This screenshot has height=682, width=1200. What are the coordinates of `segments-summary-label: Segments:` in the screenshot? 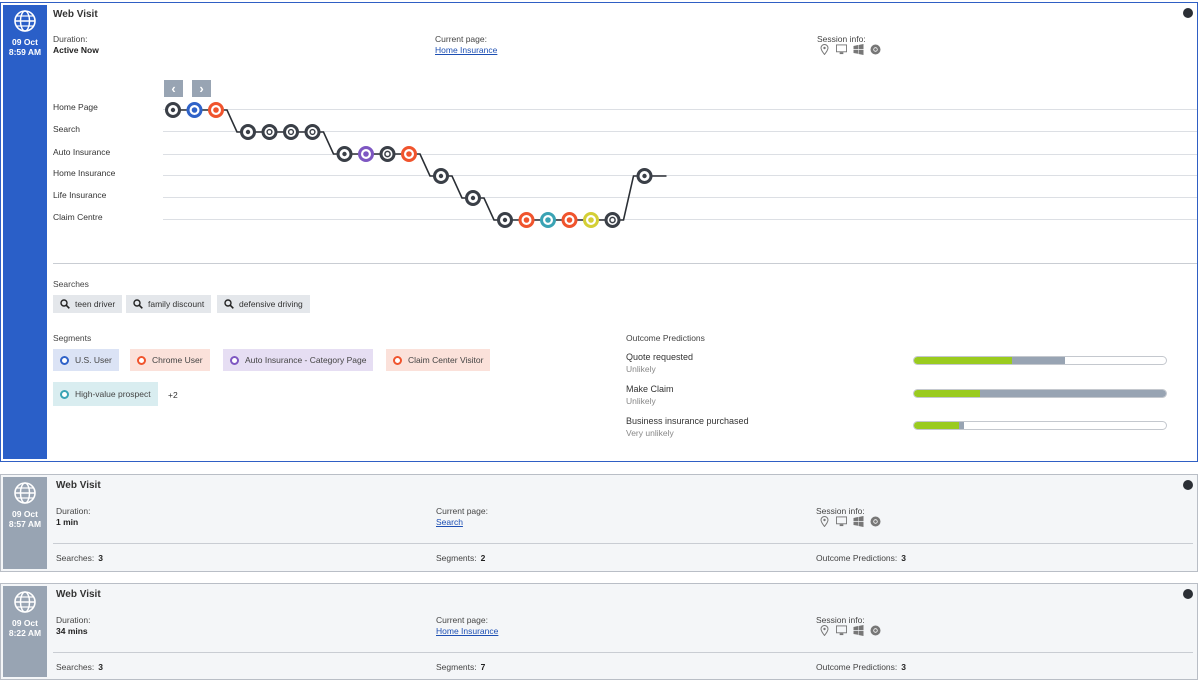 It's located at (456, 667).